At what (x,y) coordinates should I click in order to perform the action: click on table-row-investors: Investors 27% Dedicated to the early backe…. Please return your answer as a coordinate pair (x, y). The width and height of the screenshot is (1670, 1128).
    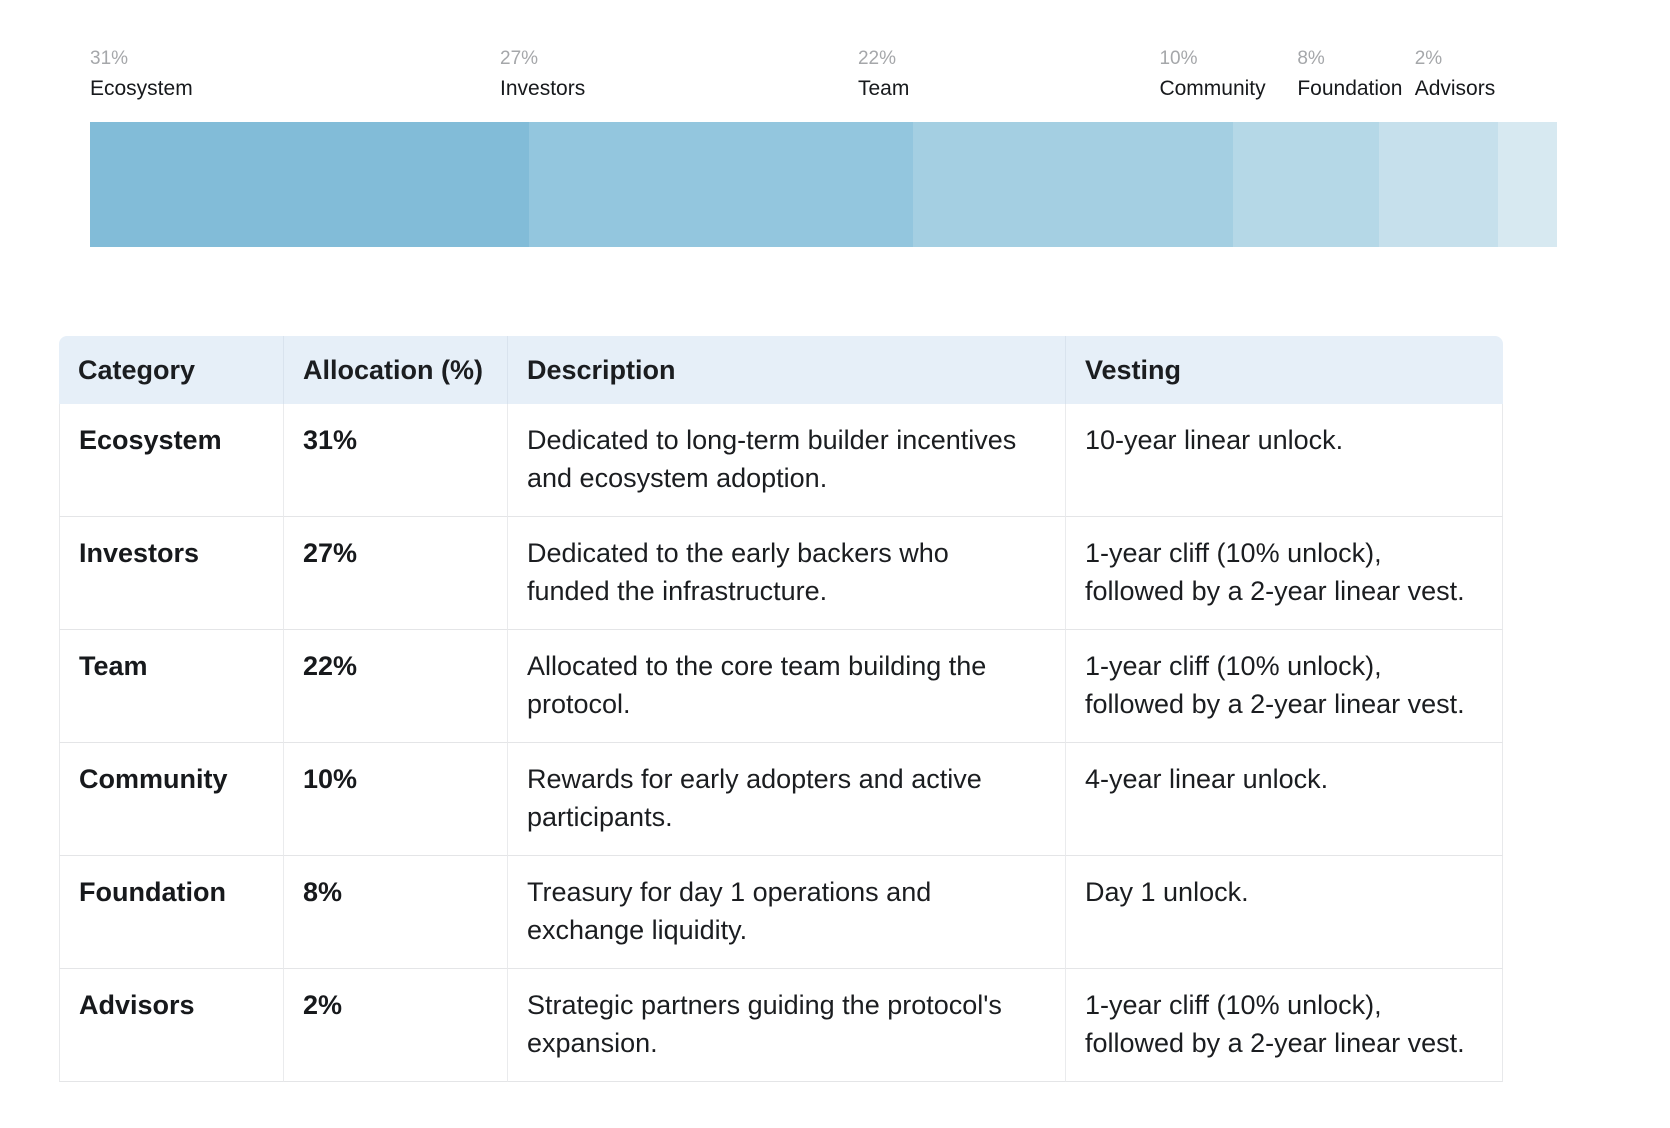
    Looking at the image, I should click on (781, 573).